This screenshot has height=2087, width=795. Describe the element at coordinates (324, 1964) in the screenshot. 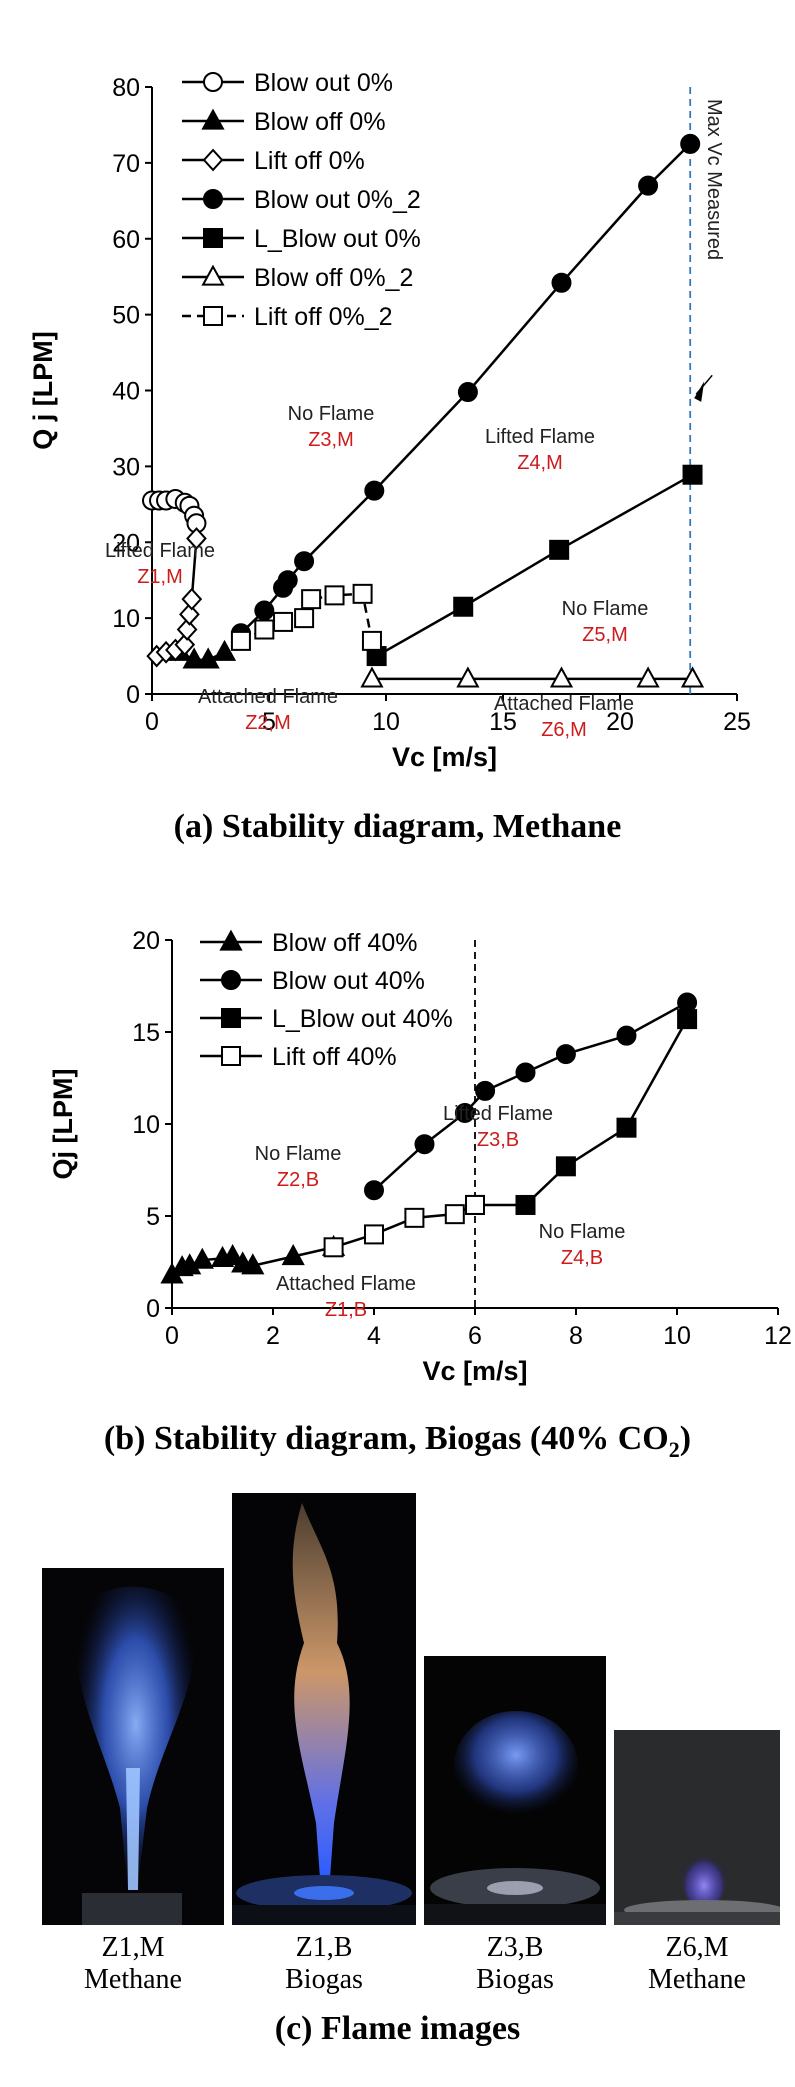

I see `photo-label-2: Z1,B Biogas` at that location.